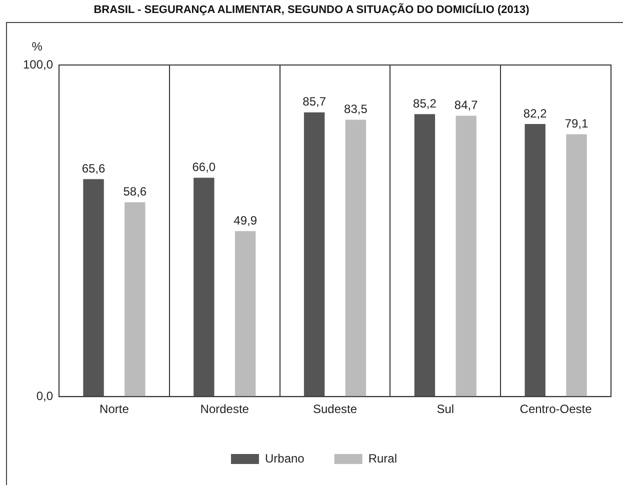 This screenshot has height=485, width=623. What do you see at coordinates (425, 103) in the screenshot?
I see `data-label: 85,2` at bounding box center [425, 103].